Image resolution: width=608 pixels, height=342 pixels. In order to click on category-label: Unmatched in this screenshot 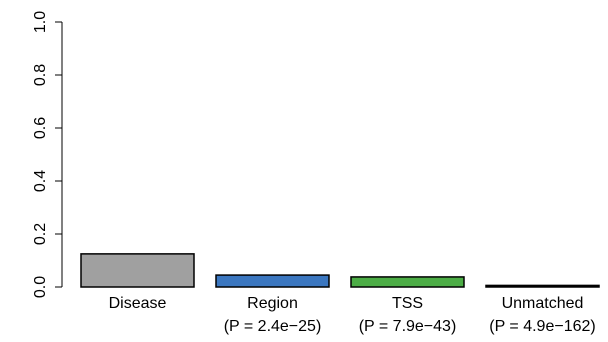, I will do `click(543, 303)`.